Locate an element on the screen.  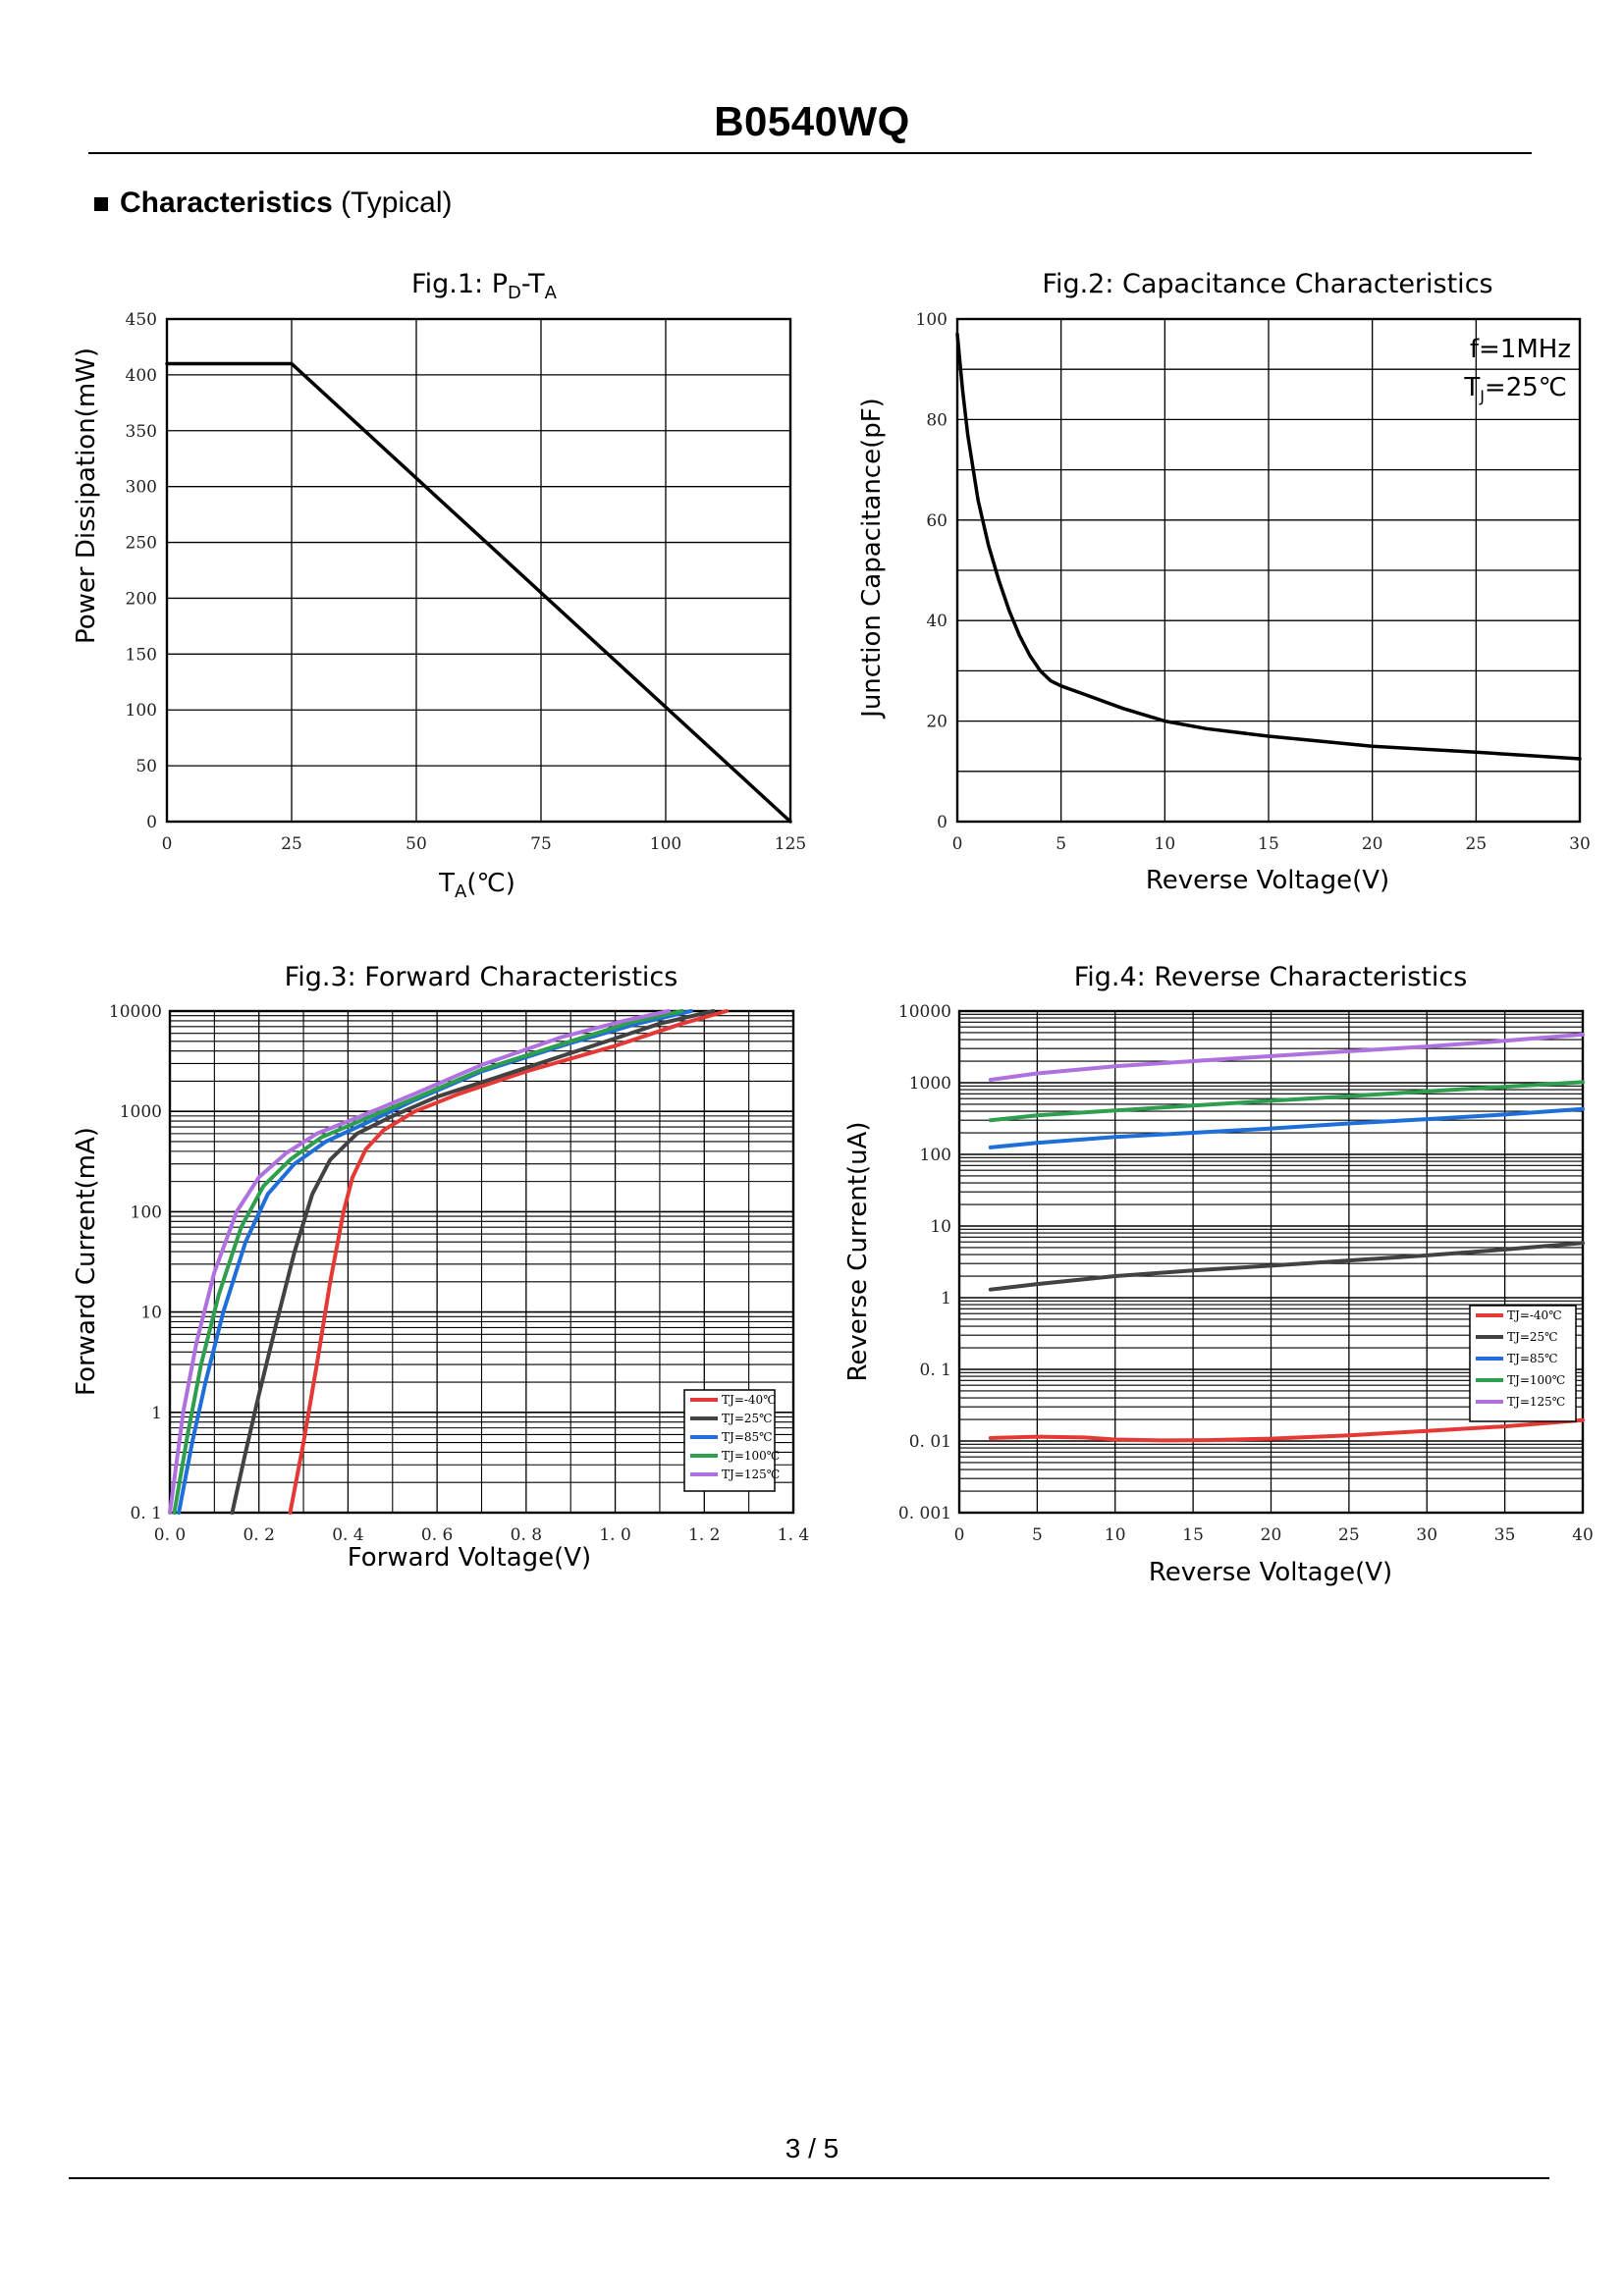
fig3-ylabel: Forward Current(mA) is located at coordinates (86, 1261).